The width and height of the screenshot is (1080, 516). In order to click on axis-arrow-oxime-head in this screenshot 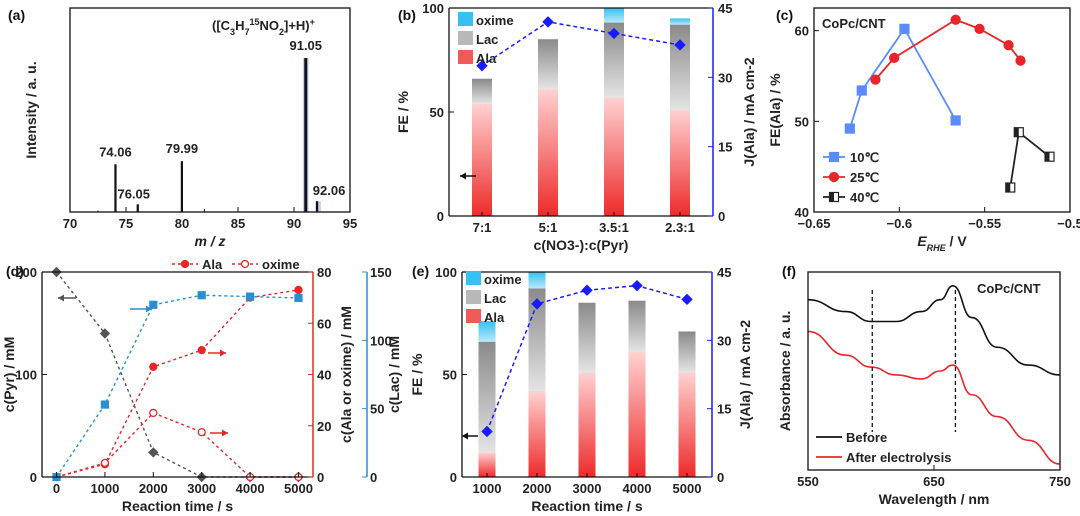, I will do `click(225, 433)`.